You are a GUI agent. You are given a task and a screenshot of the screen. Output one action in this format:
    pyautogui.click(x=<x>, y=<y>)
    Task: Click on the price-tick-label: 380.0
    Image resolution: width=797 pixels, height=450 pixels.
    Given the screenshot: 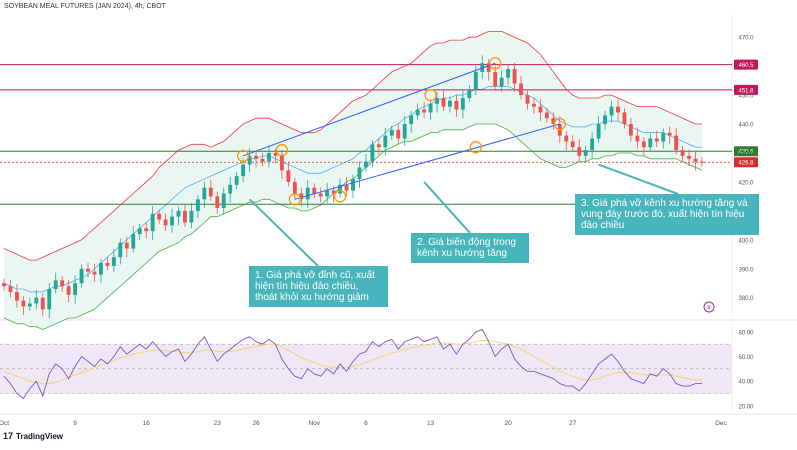 What is the action you would take?
    pyautogui.click(x=746, y=299)
    